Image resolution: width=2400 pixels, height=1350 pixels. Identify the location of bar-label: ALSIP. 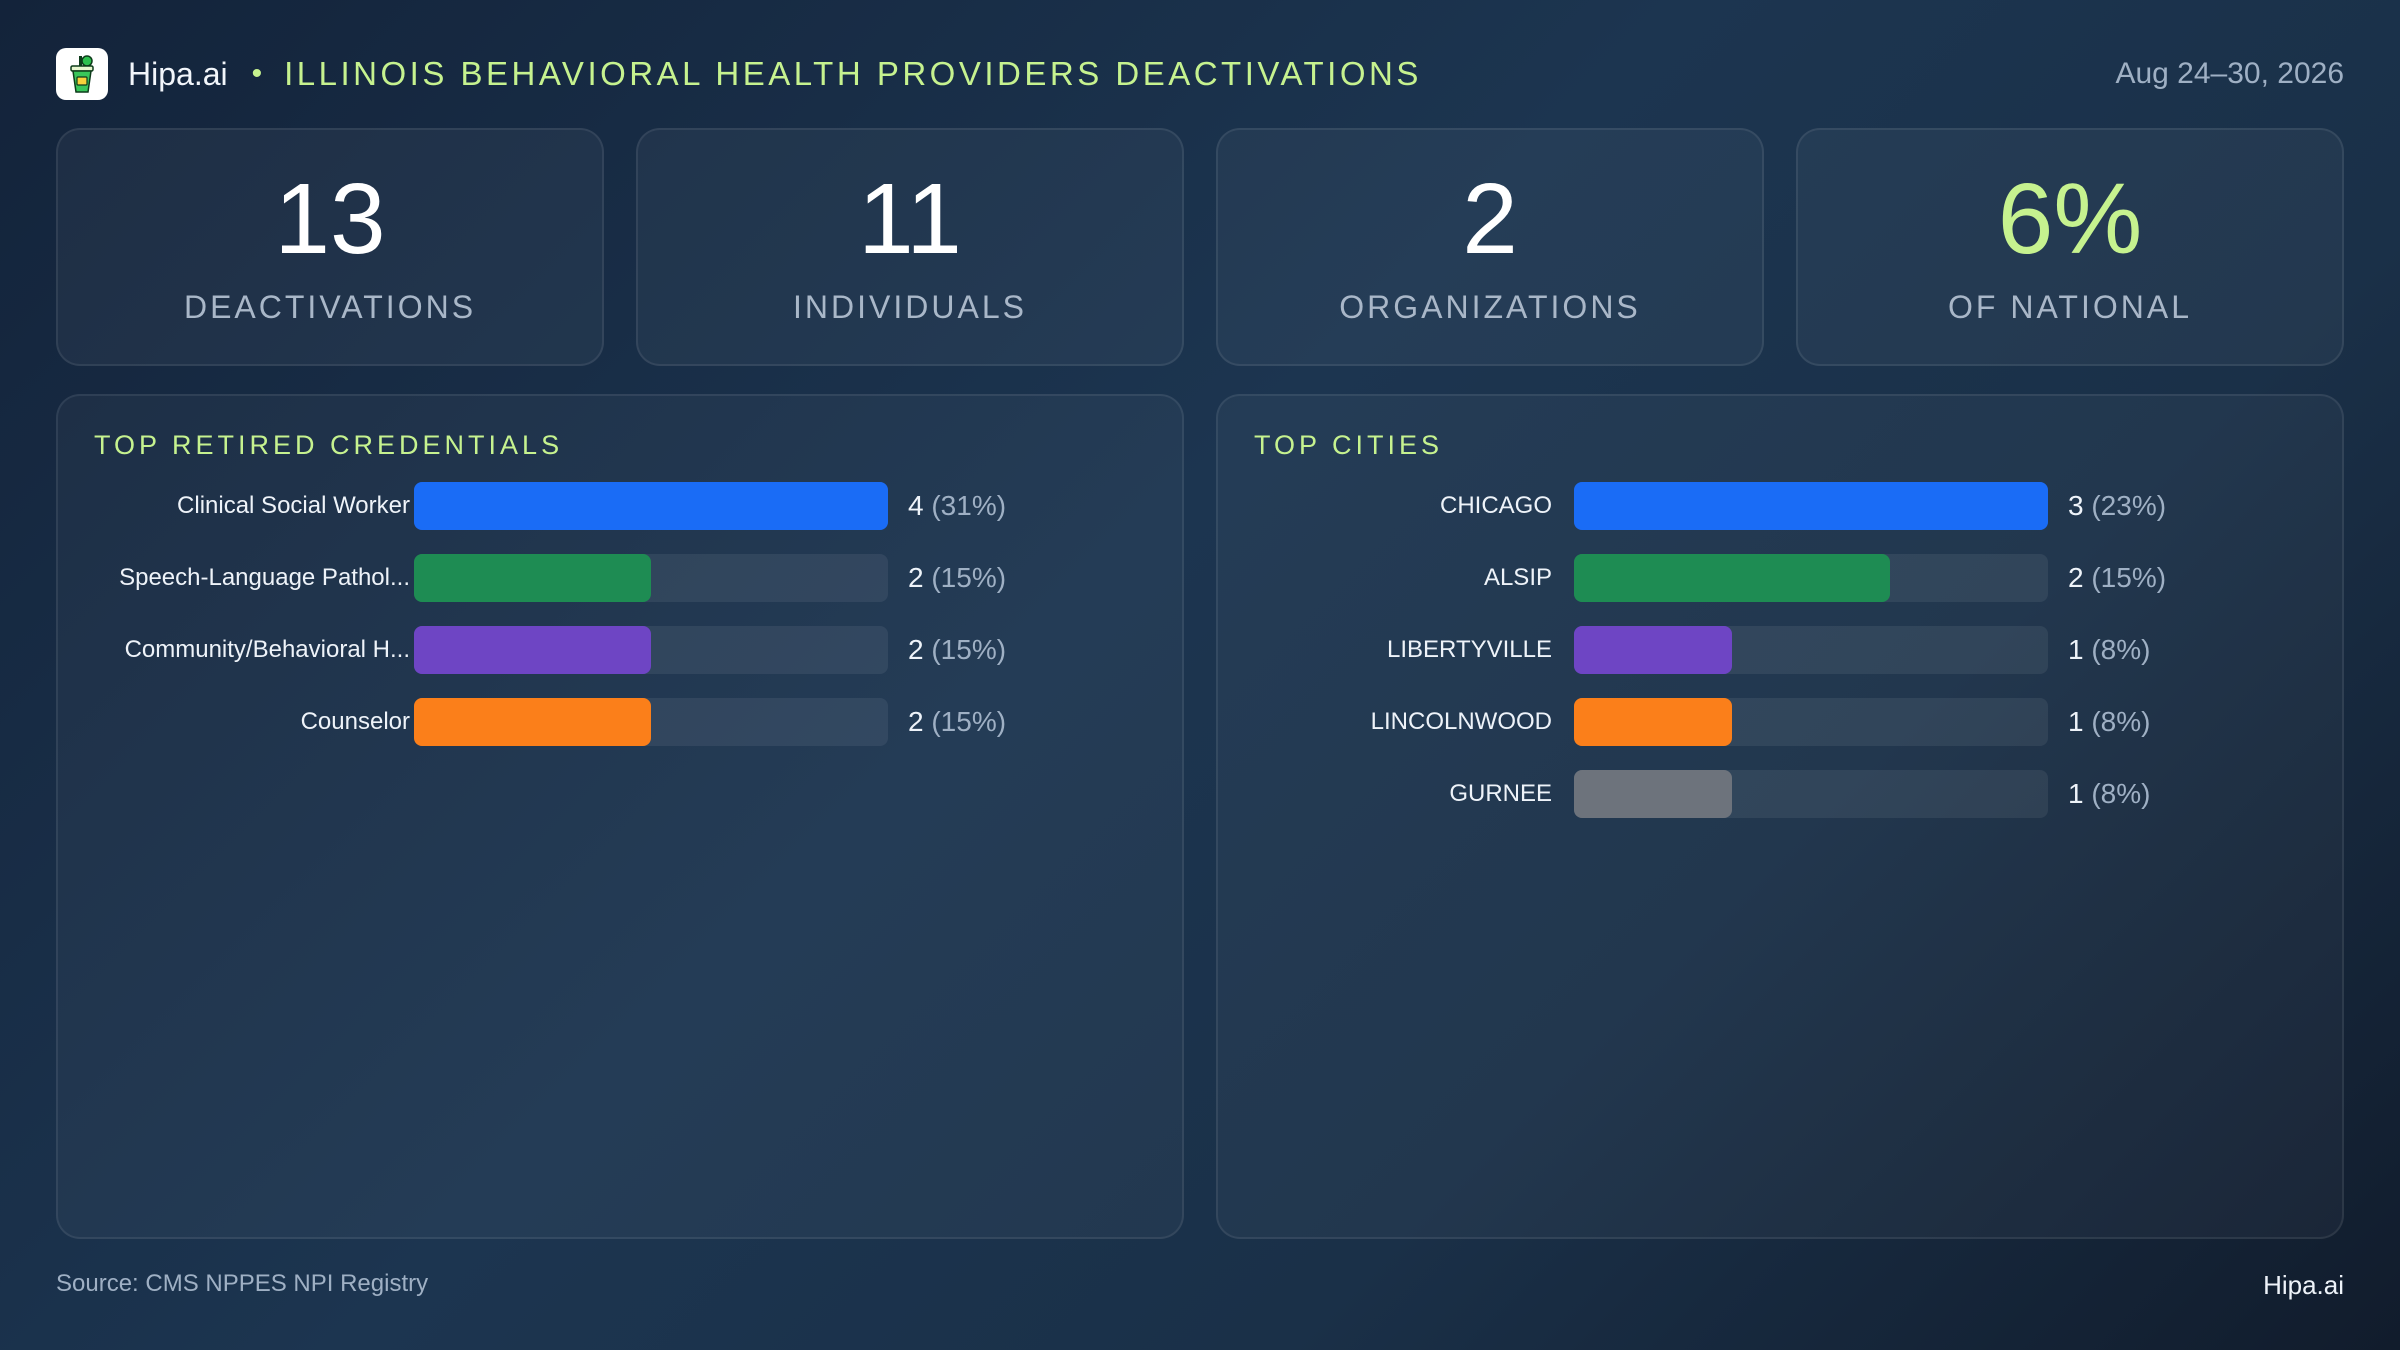
(1517, 577).